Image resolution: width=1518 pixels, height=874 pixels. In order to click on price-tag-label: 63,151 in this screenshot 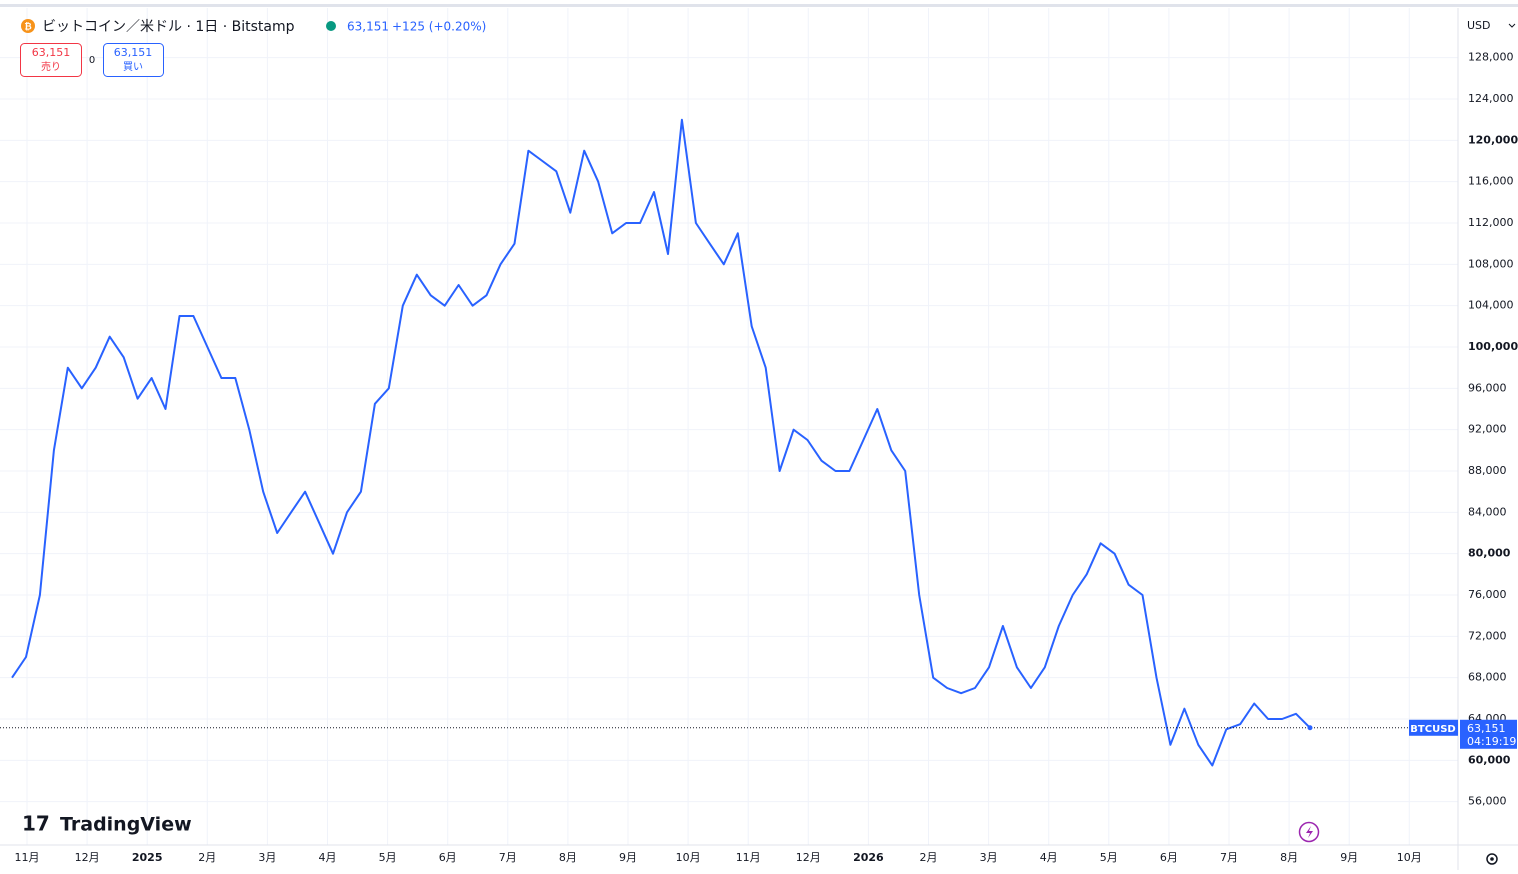, I will do `click(1486, 728)`.